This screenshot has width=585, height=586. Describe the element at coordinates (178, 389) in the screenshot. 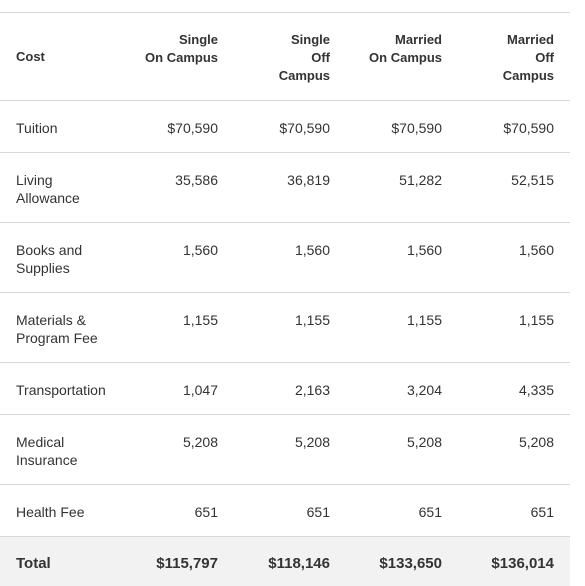

I see `cost-value: 1,047` at that location.